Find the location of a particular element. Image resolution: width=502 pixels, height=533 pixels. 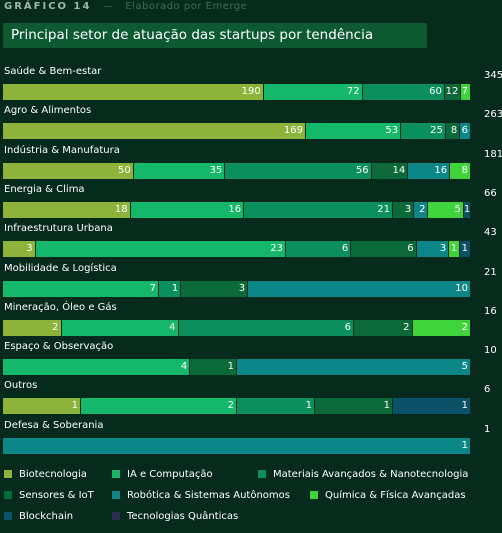

category-total-saude-bem-estar: 345 is located at coordinates (493, 75).